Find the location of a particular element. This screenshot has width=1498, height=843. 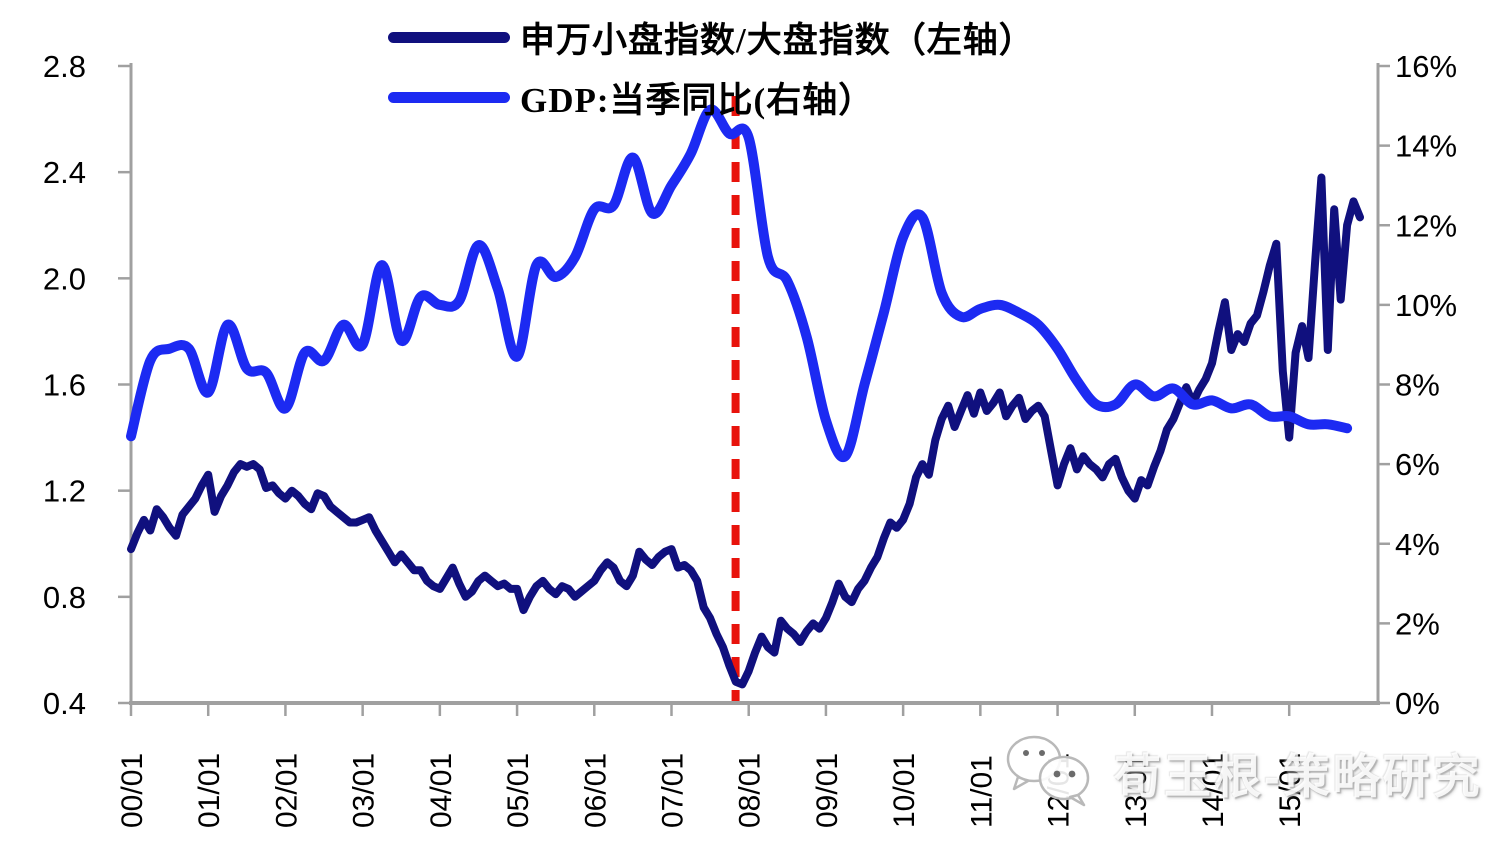

left-axis-tick-label: 1.2 is located at coordinates (64, 491).